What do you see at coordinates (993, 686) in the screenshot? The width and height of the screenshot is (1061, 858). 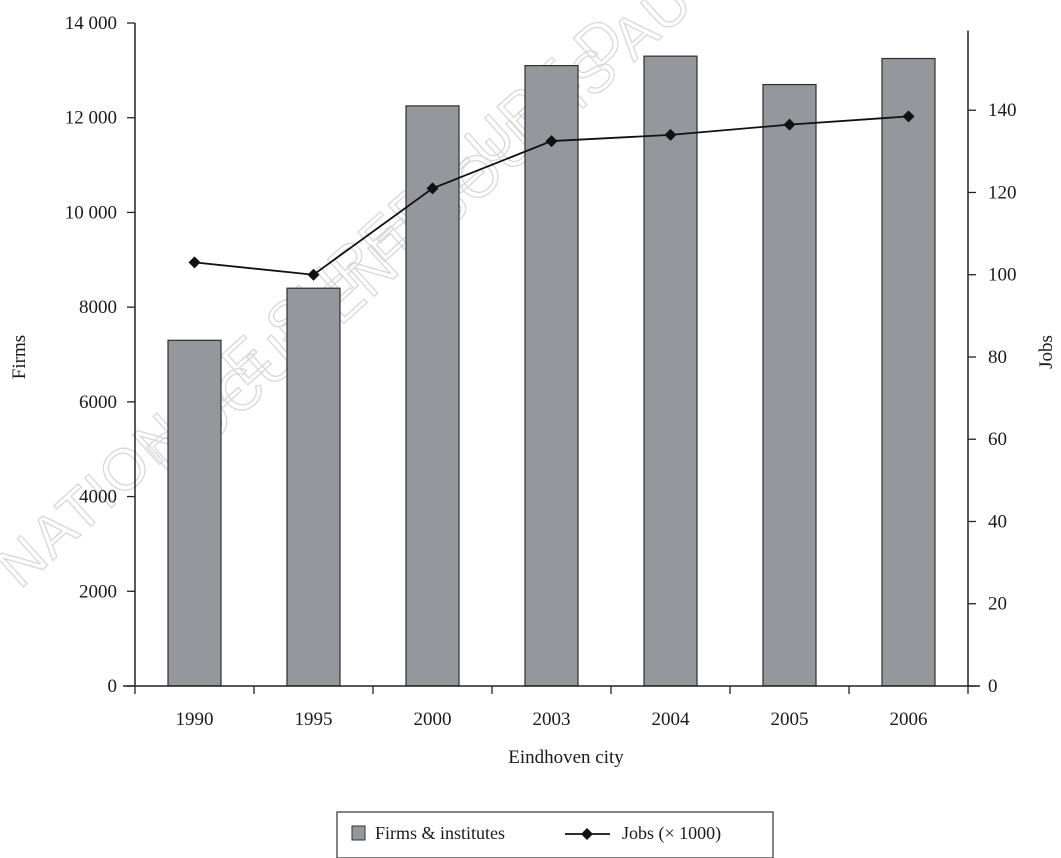 I see `y2-tick-label-0: 0` at bounding box center [993, 686].